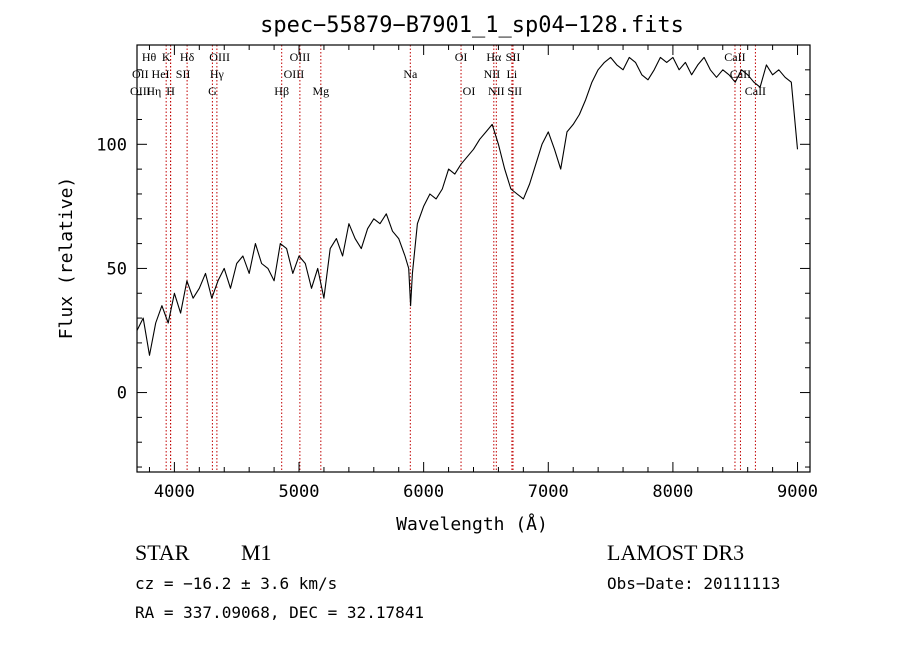  What do you see at coordinates (676, 552) in the screenshot?
I see `survey-name: LAMOST DR3` at bounding box center [676, 552].